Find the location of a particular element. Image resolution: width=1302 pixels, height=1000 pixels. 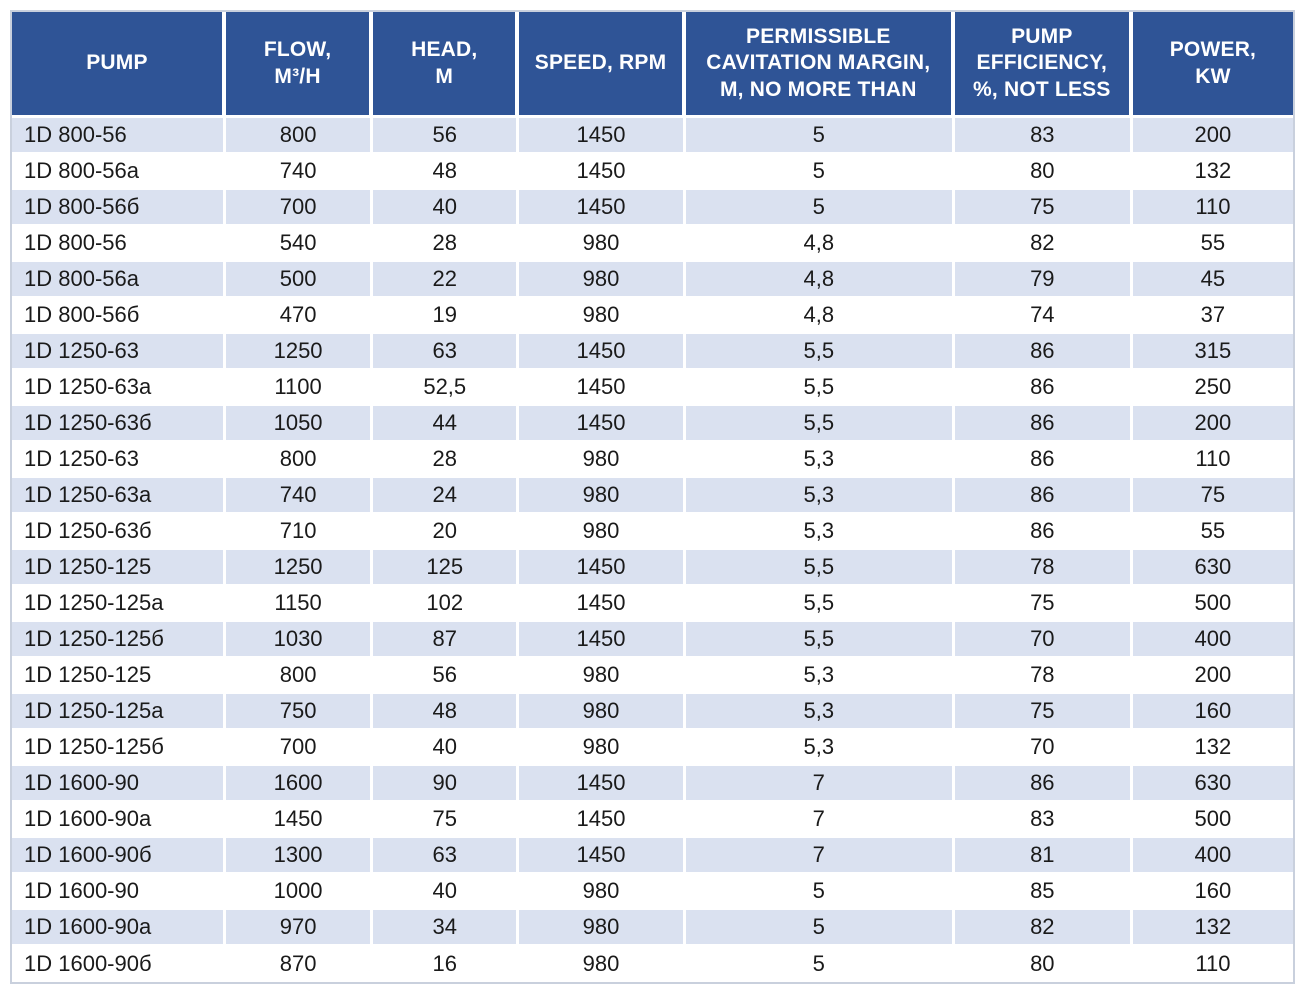

table-row: 1D 1250-125a 750 48 980 5,3 75 160 is located at coordinates (652, 712).